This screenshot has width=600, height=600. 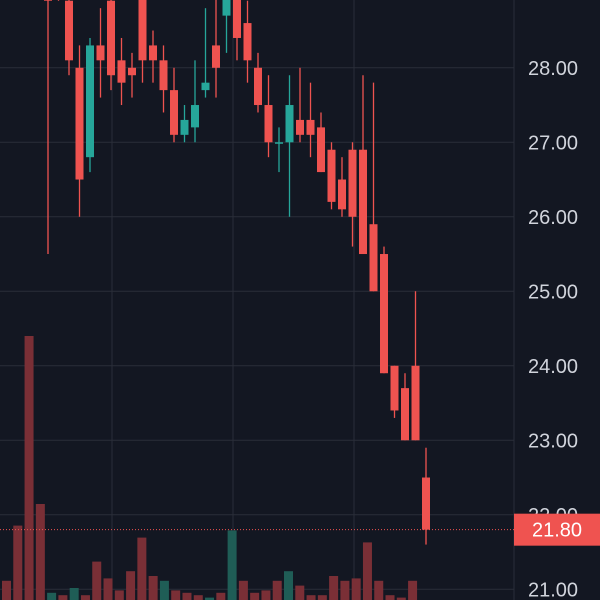 I want to click on price-tick-label: 27.00, so click(x=553, y=143).